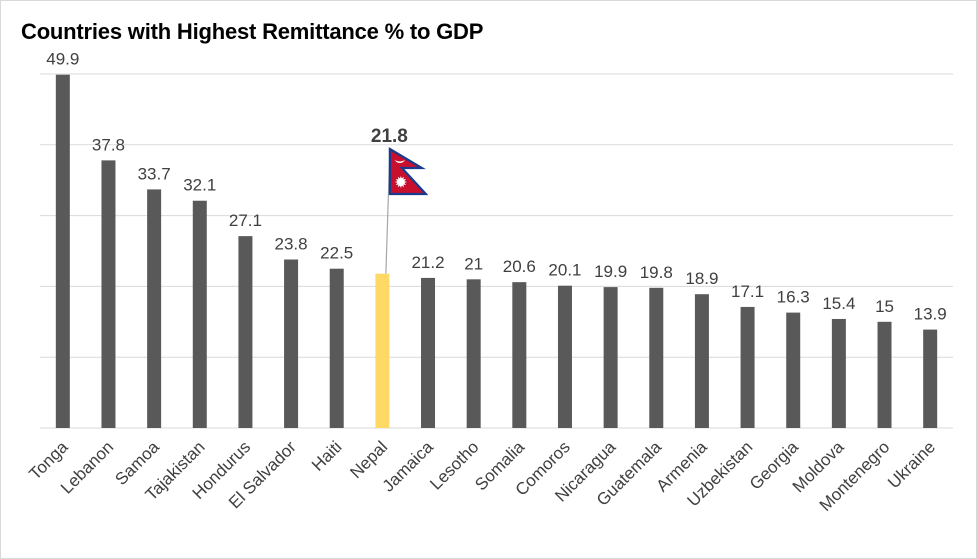 The image size is (977, 559). Describe the element at coordinates (427, 262) in the screenshot. I see `data-label: 21.2` at that location.